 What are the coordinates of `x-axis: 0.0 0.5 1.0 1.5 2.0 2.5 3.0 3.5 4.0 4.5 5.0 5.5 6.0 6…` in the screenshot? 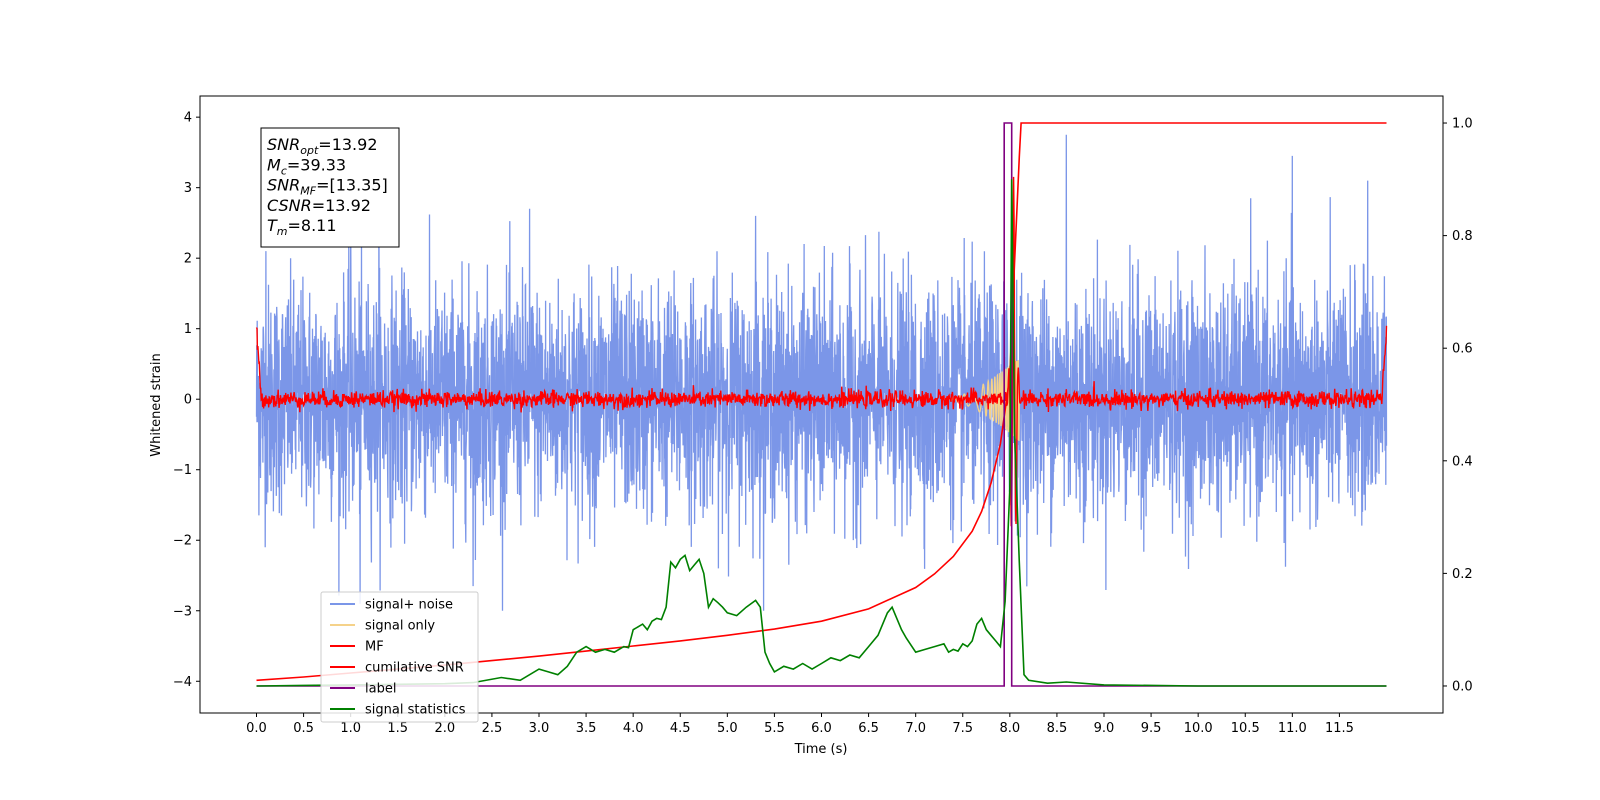 It's located at (800, 724).